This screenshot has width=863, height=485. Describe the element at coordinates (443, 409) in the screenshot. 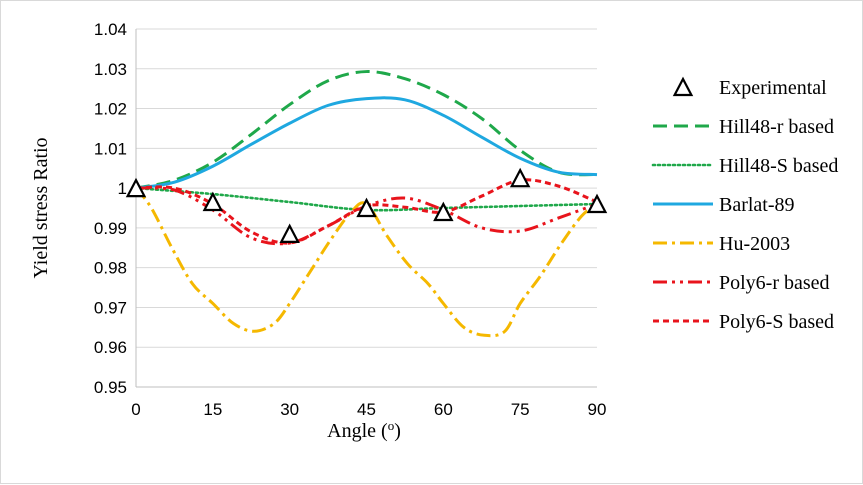

I see `x-tick-label: 60` at that location.